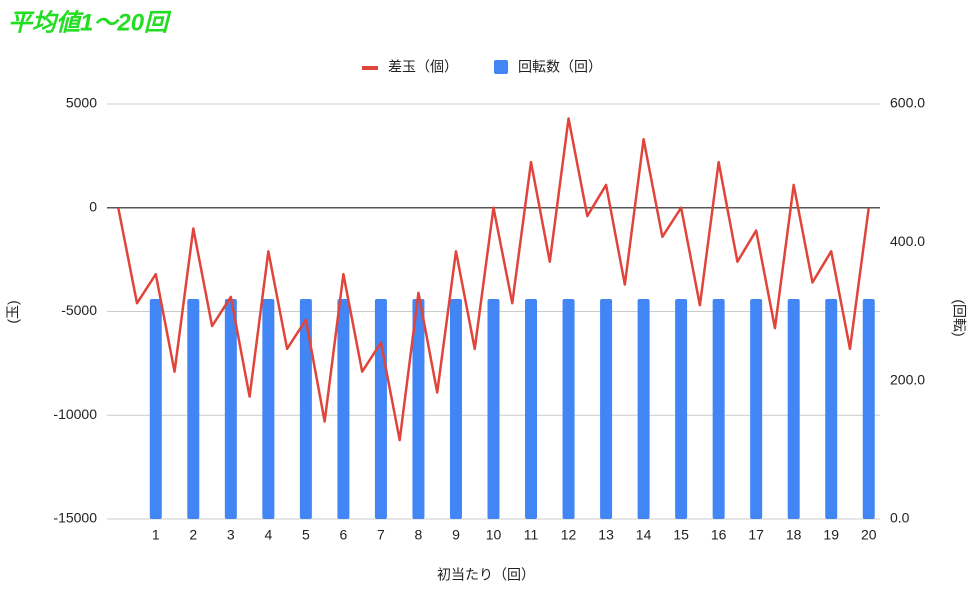  Describe the element at coordinates (268, 535) in the screenshot. I see `x-tick-label: 4` at that location.